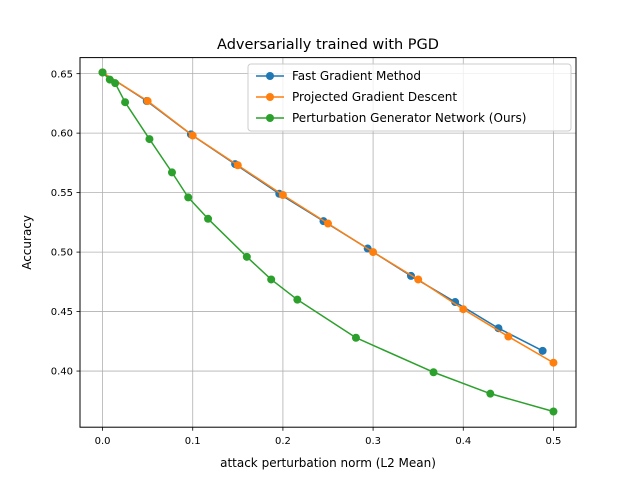 This screenshot has height=480, width=640. Describe the element at coordinates (62, 312) in the screenshot. I see `y-tick-label: 0.45` at that location.